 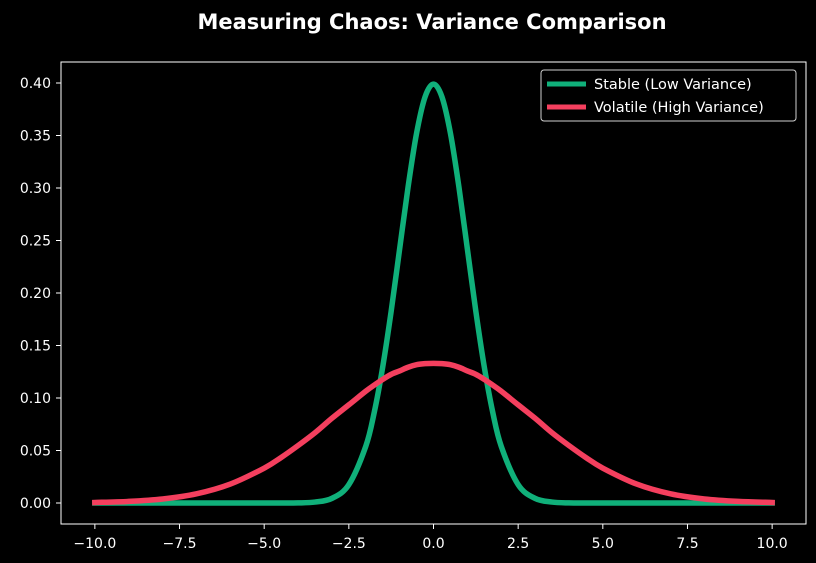 What do you see at coordinates (35, 137) in the screenshot?
I see `y-tick-label: 0.35` at bounding box center [35, 137].